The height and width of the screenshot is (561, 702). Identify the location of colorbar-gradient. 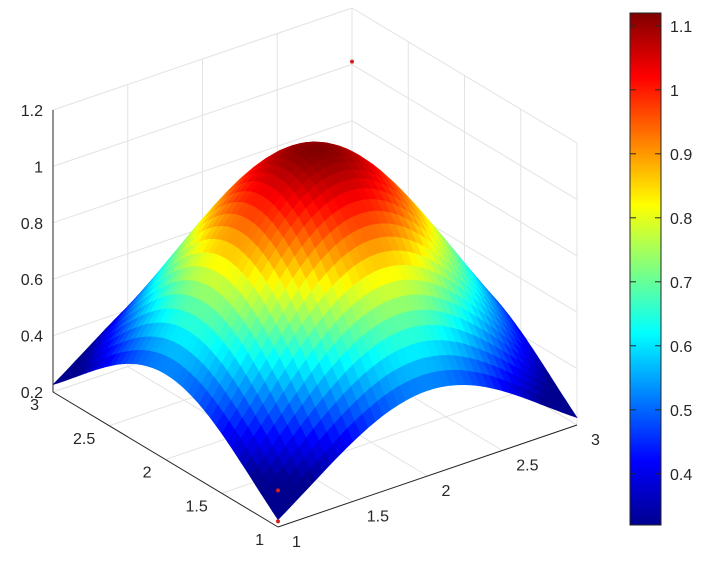
(645, 269).